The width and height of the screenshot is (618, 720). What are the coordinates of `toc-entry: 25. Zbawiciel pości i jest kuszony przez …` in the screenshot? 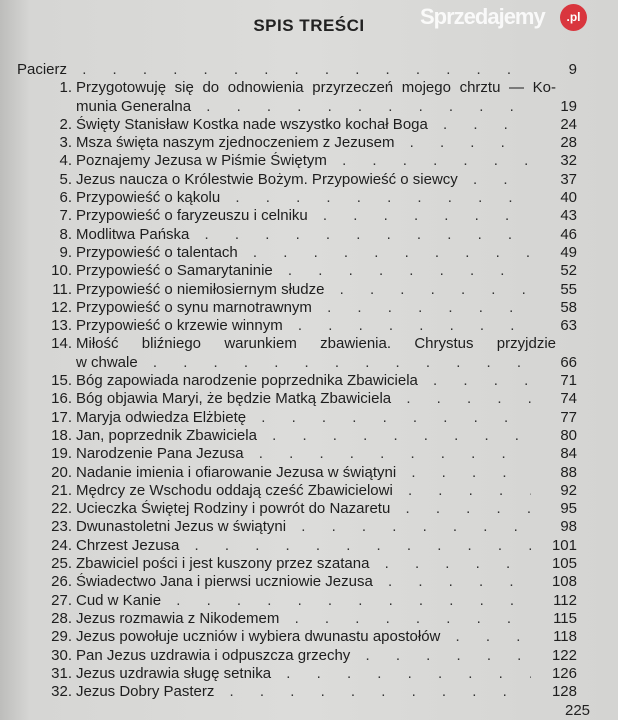 It's located at (309, 564).